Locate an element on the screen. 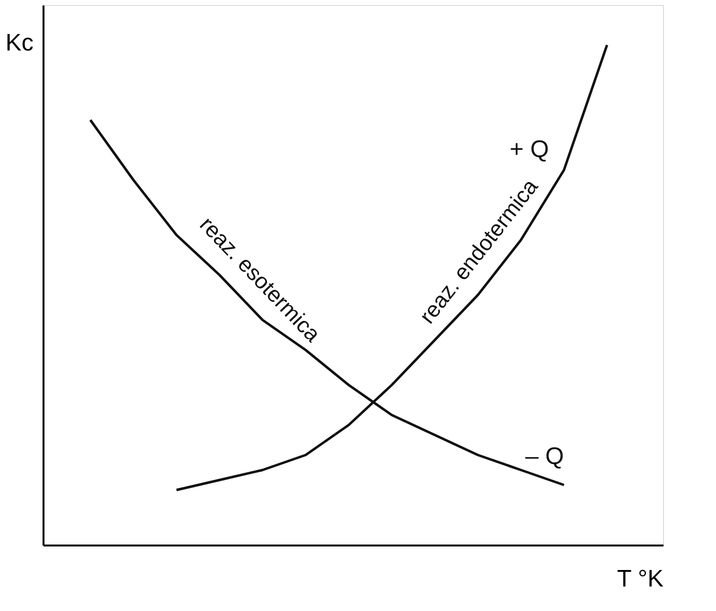 This screenshot has width=716, height=611. y-axis-title: Kc is located at coordinates (20, 43).